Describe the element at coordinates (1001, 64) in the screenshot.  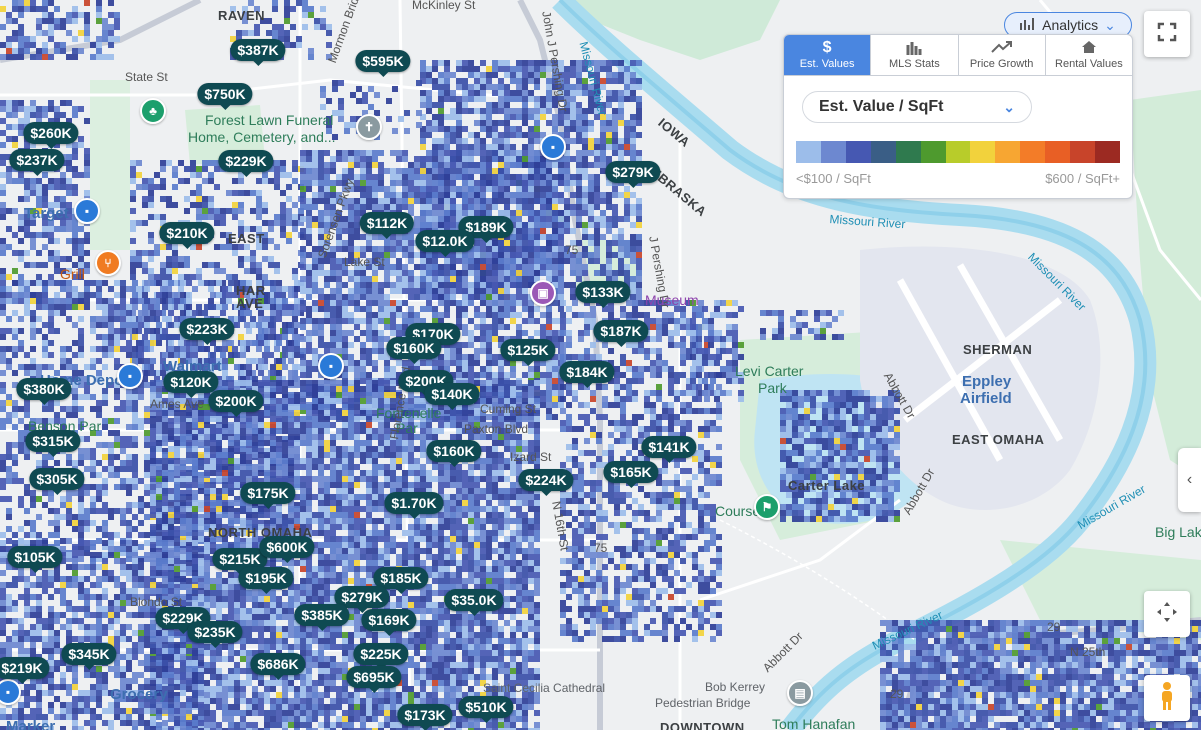
I see `tab-label: Price Growth` at that location.